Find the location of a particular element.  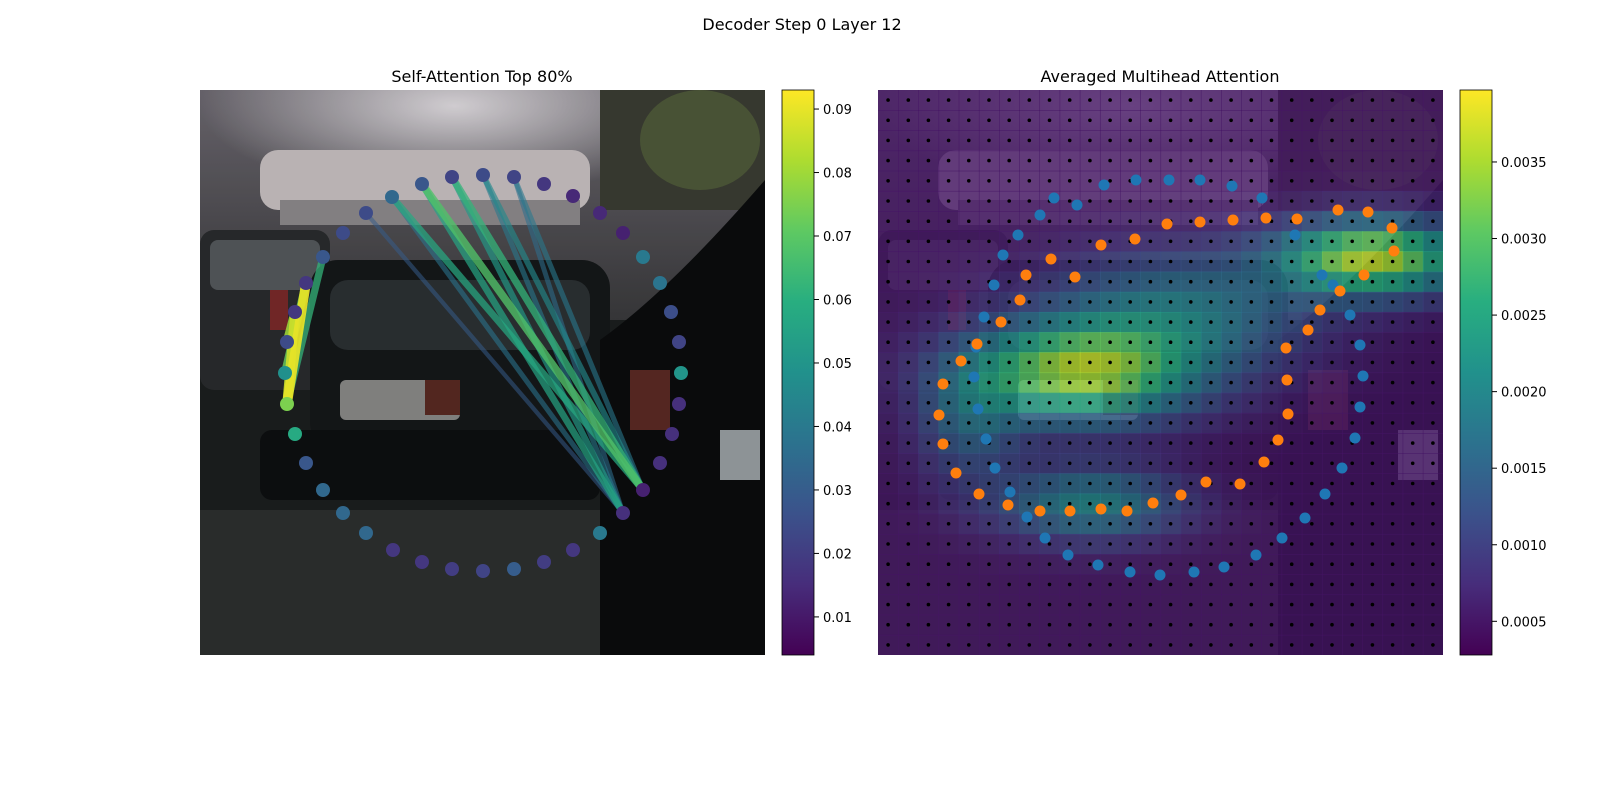

colorbar-tick-label: 0.0015 is located at coordinates (1524, 469).